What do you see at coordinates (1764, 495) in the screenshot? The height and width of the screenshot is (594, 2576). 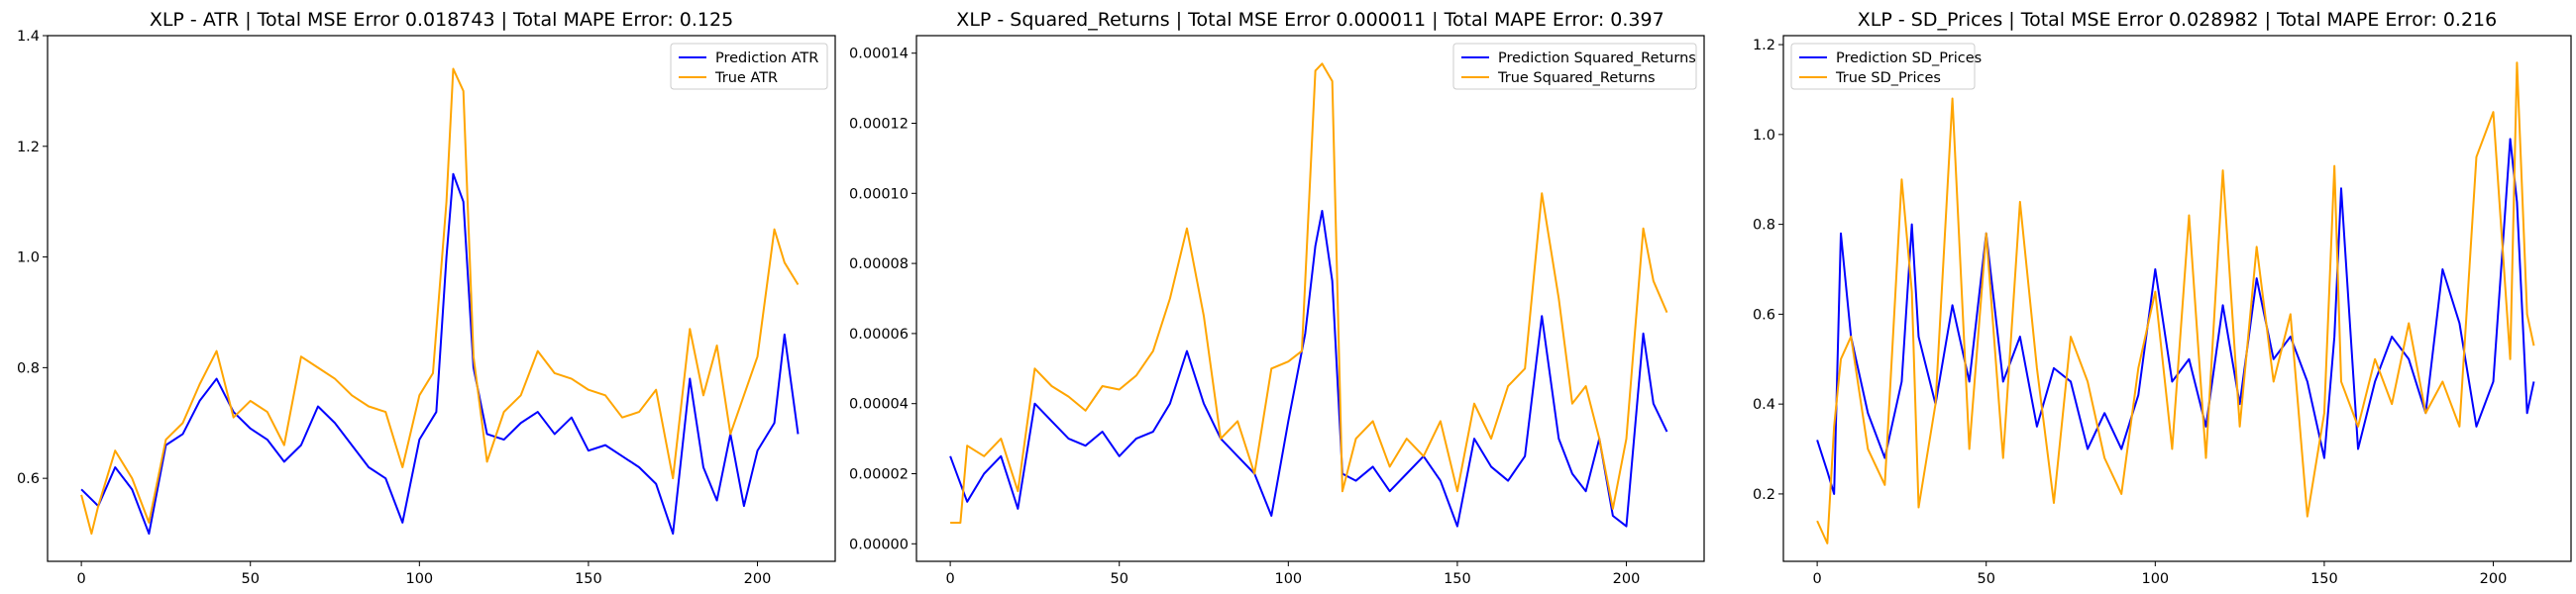 I see `y-tick-label: 0.2` at bounding box center [1764, 495].